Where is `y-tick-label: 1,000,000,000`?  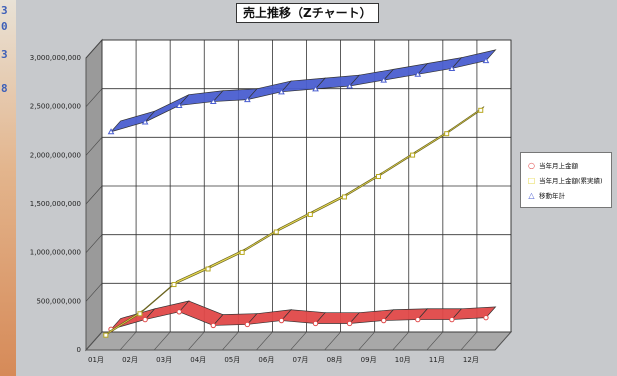
y-tick-label: 1,000,000,000 is located at coordinates (55, 253).